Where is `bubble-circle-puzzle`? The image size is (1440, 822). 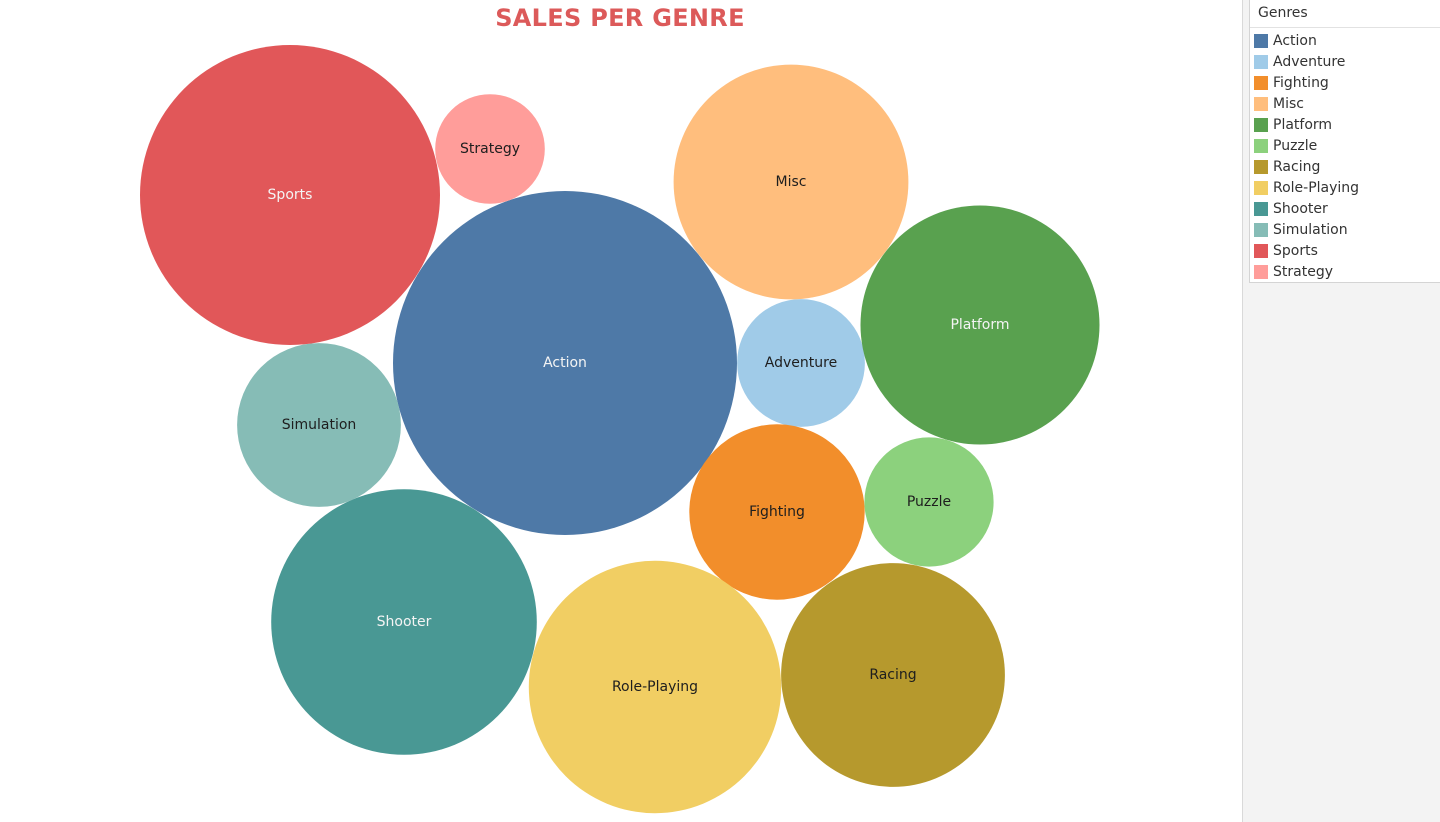
bubble-circle-puzzle is located at coordinates (929, 502).